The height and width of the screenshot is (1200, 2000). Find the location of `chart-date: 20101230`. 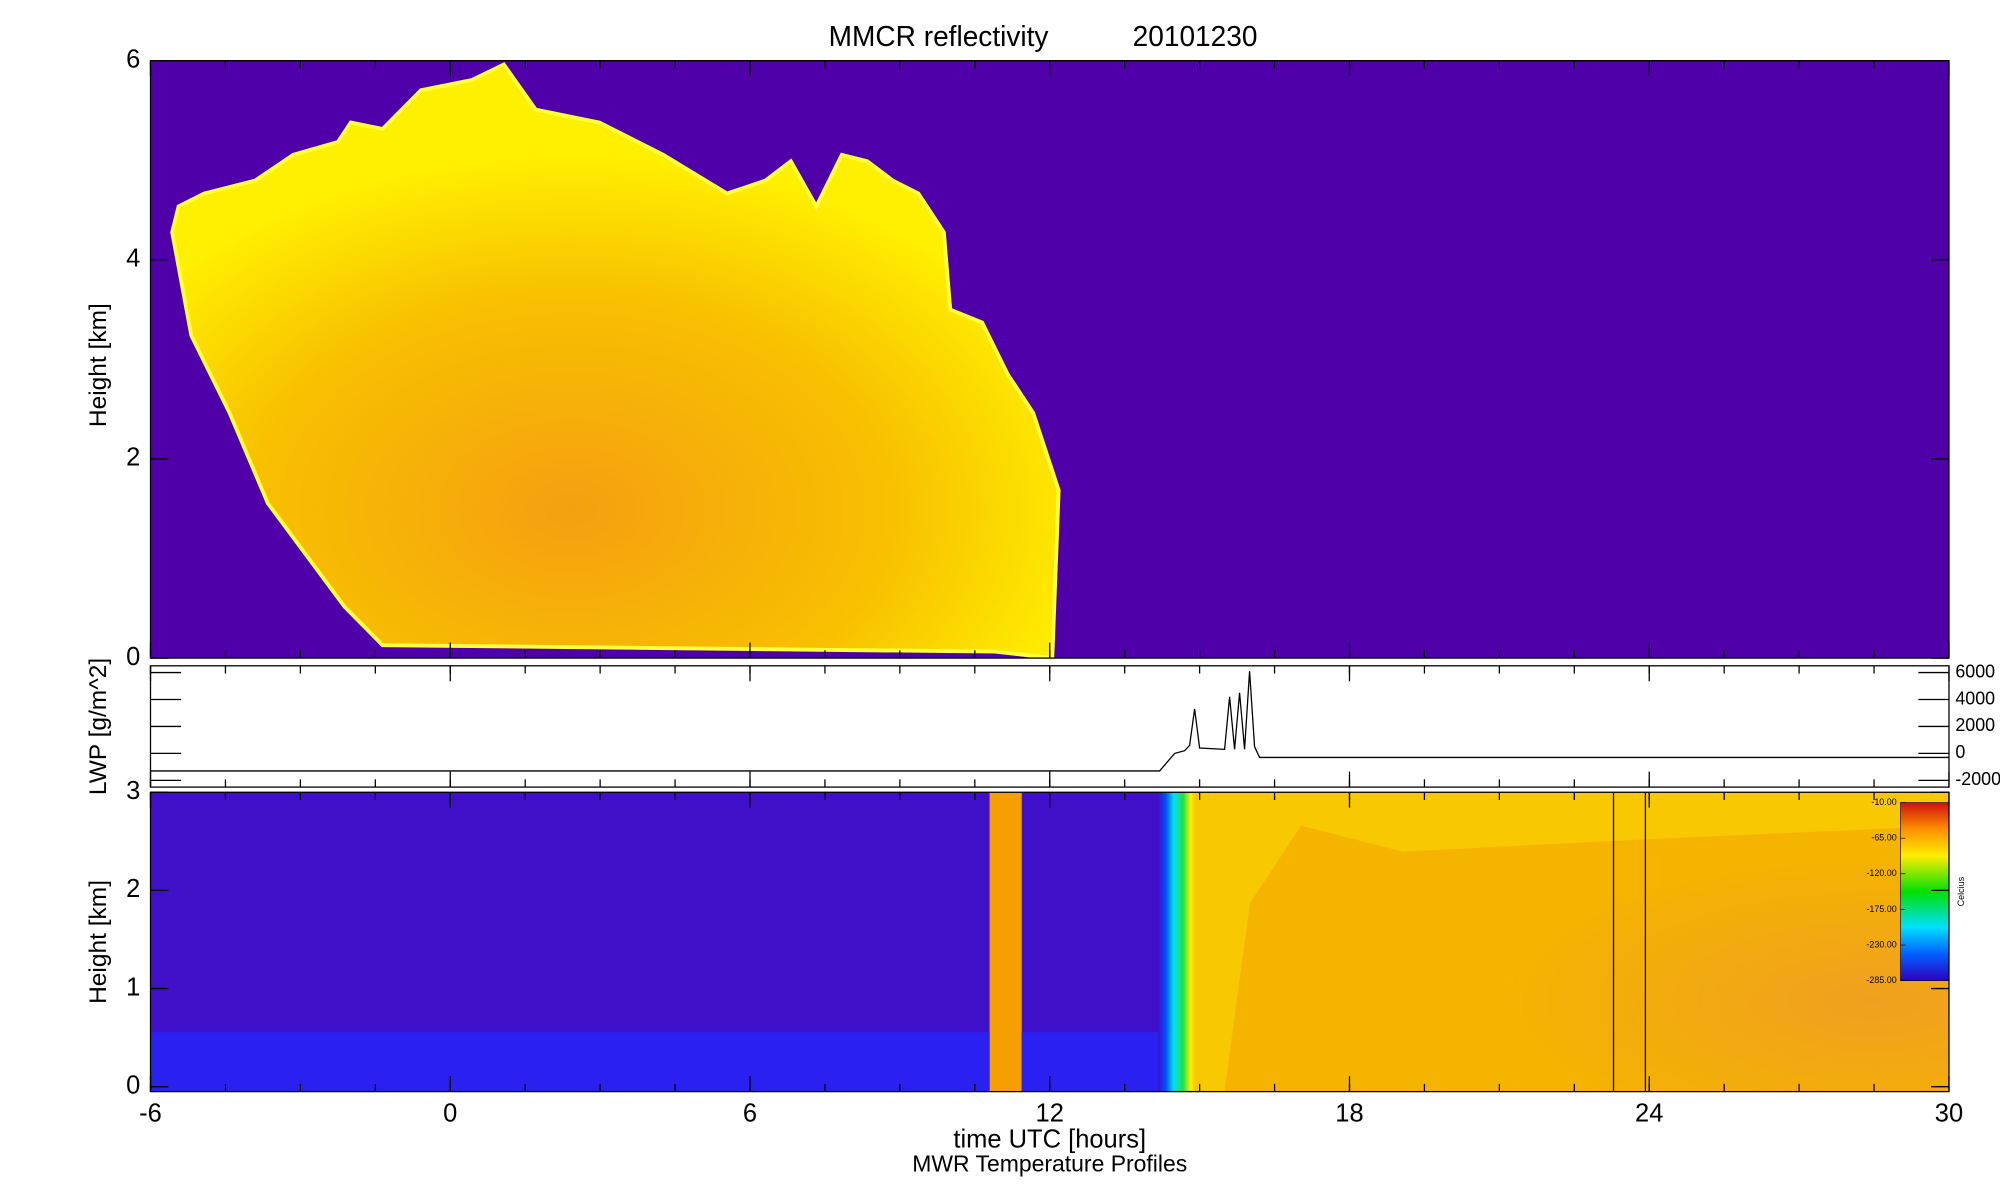

chart-date: 20101230 is located at coordinates (1195, 36).